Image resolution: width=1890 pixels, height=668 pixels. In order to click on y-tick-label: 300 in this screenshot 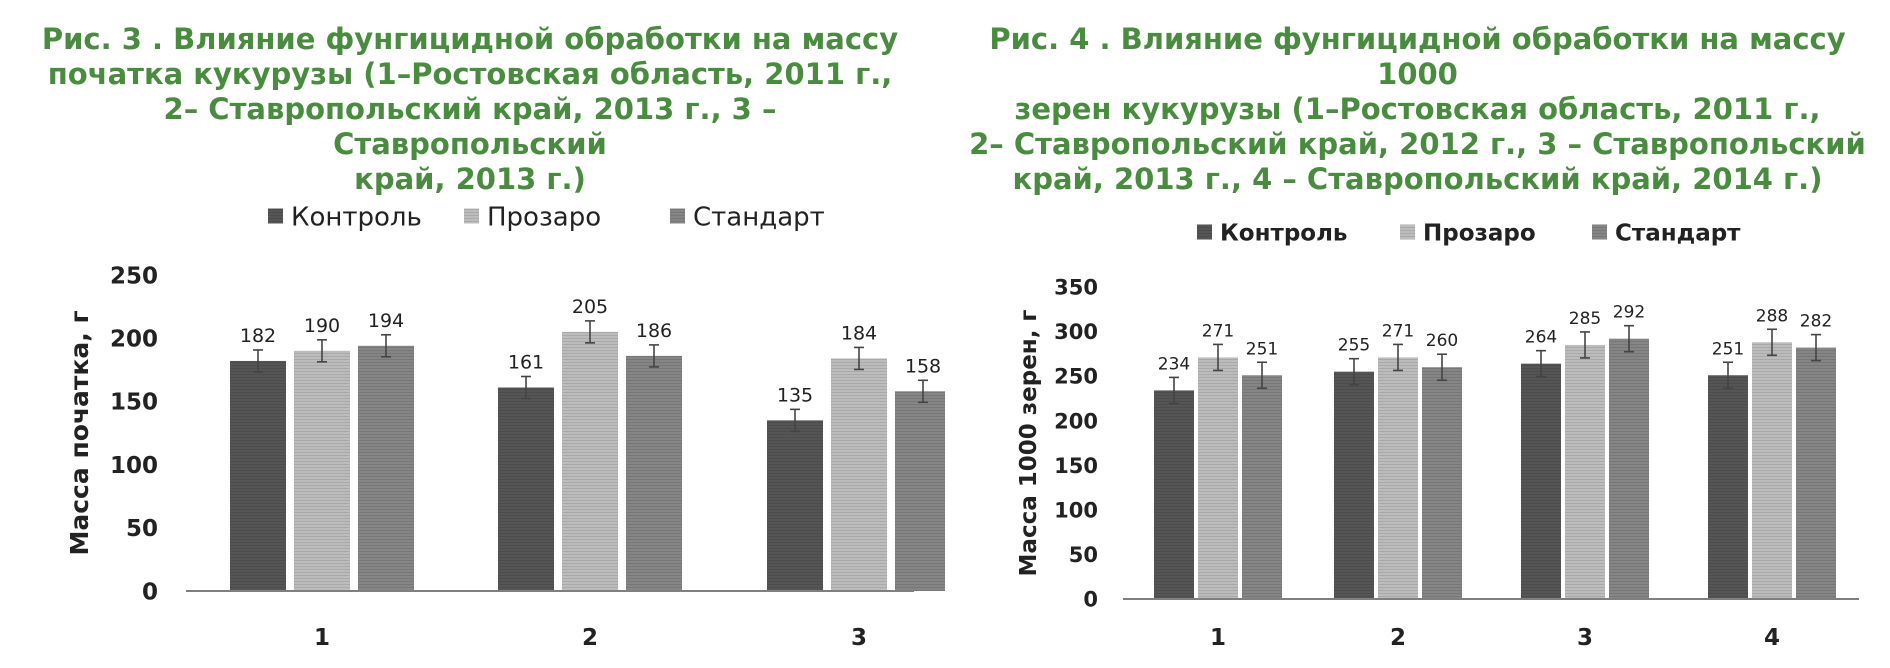, I will do `click(1076, 332)`.